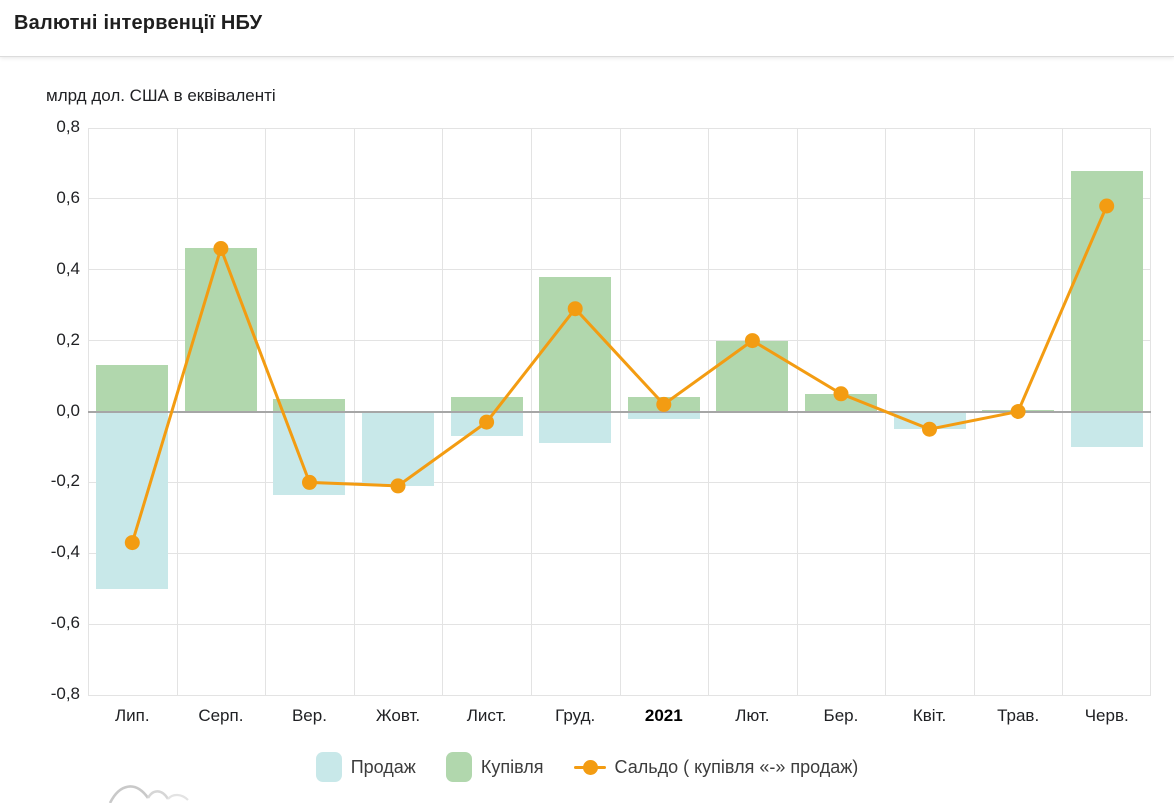 This screenshot has width=1174, height=803. Describe the element at coordinates (68, 126) in the screenshot. I see `y-tick-label: 0,8` at that location.